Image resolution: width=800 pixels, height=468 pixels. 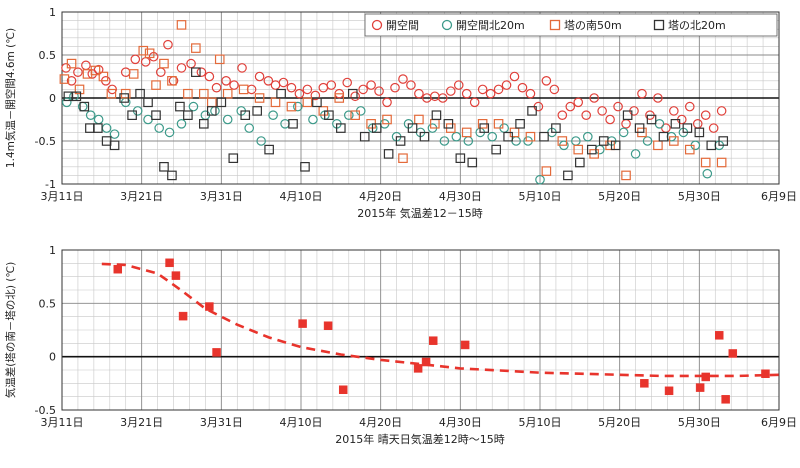 What do you see at coordinates (52, 357) in the screenshot?
I see `y-tick-label: 0` at bounding box center [52, 357].